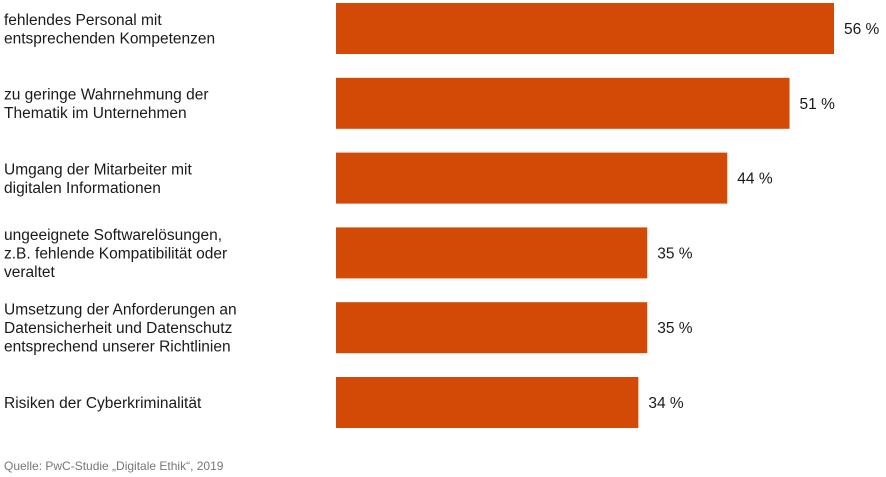  I want to click on value-label-2: 51 %, so click(818, 104).